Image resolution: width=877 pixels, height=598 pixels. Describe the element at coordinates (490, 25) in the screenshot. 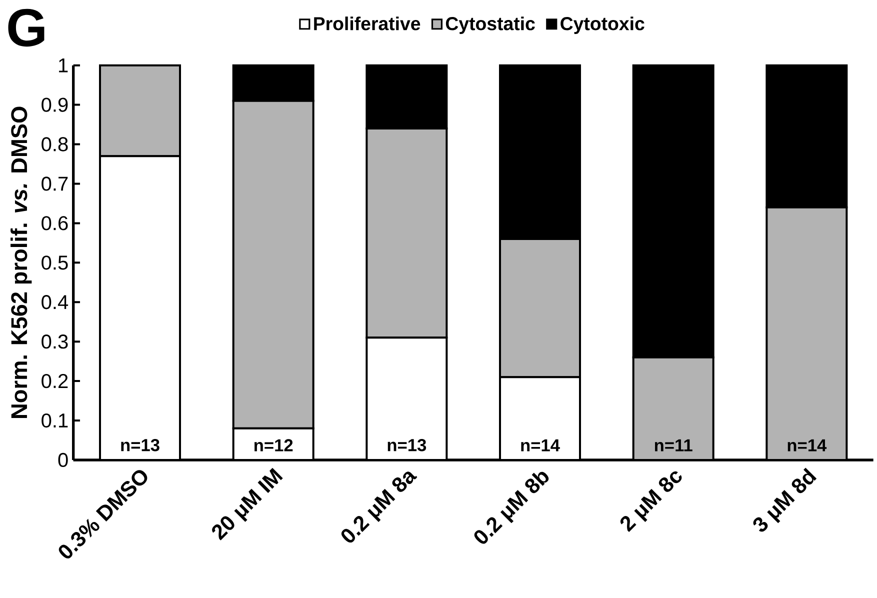

I see `legend-label: Cytostatic` at that location.